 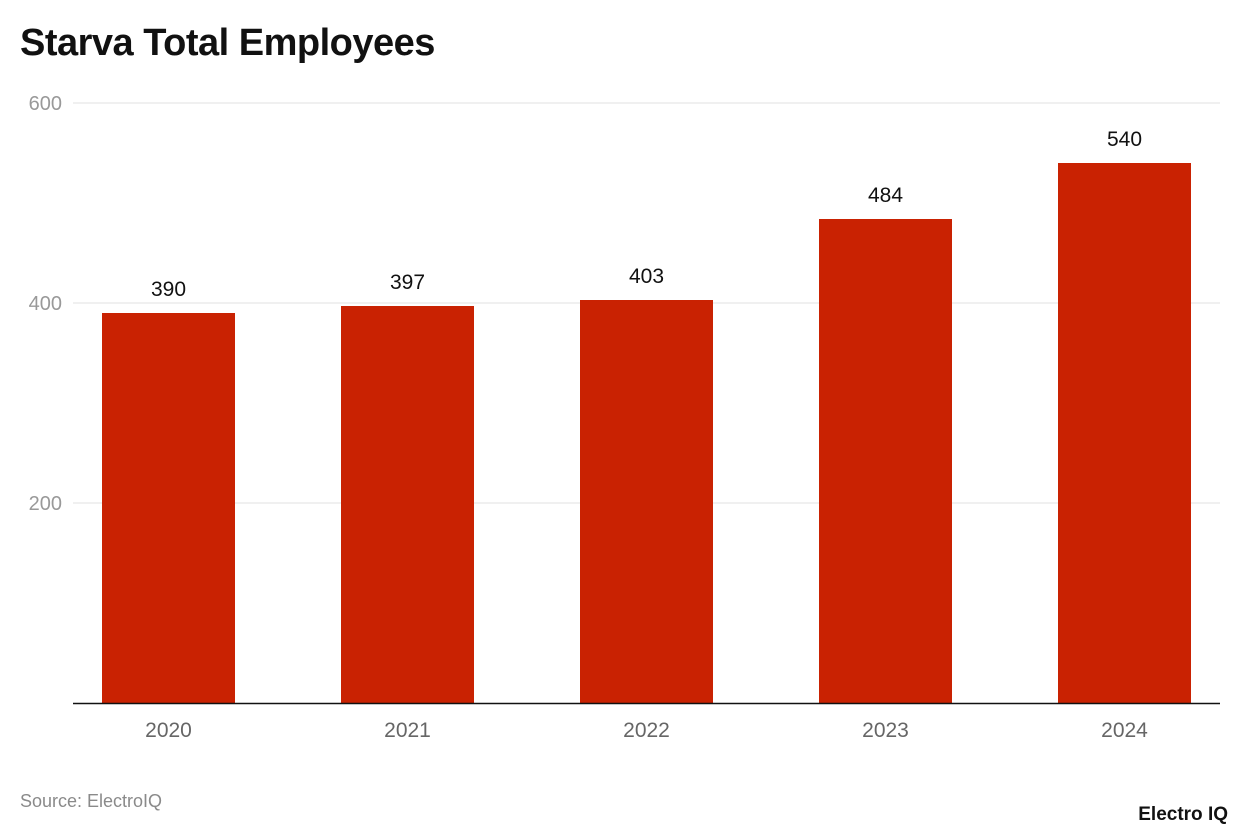 I want to click on bar-2024, so click(x=1124, y=433).